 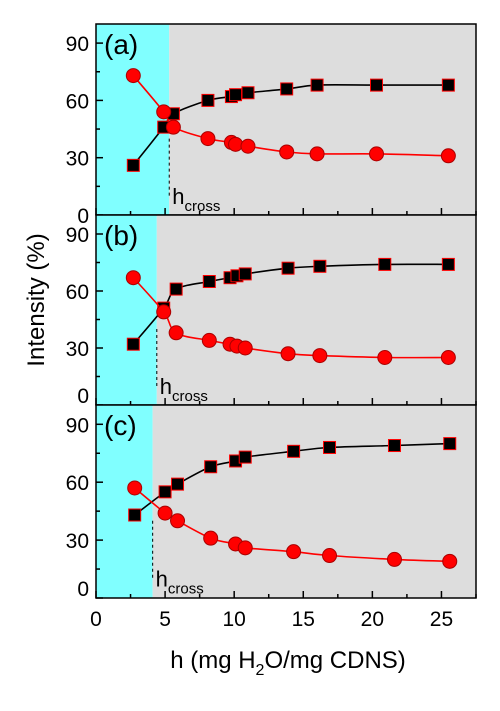 I want to click on x-tick-label: 15, so click(x=303, y=619).